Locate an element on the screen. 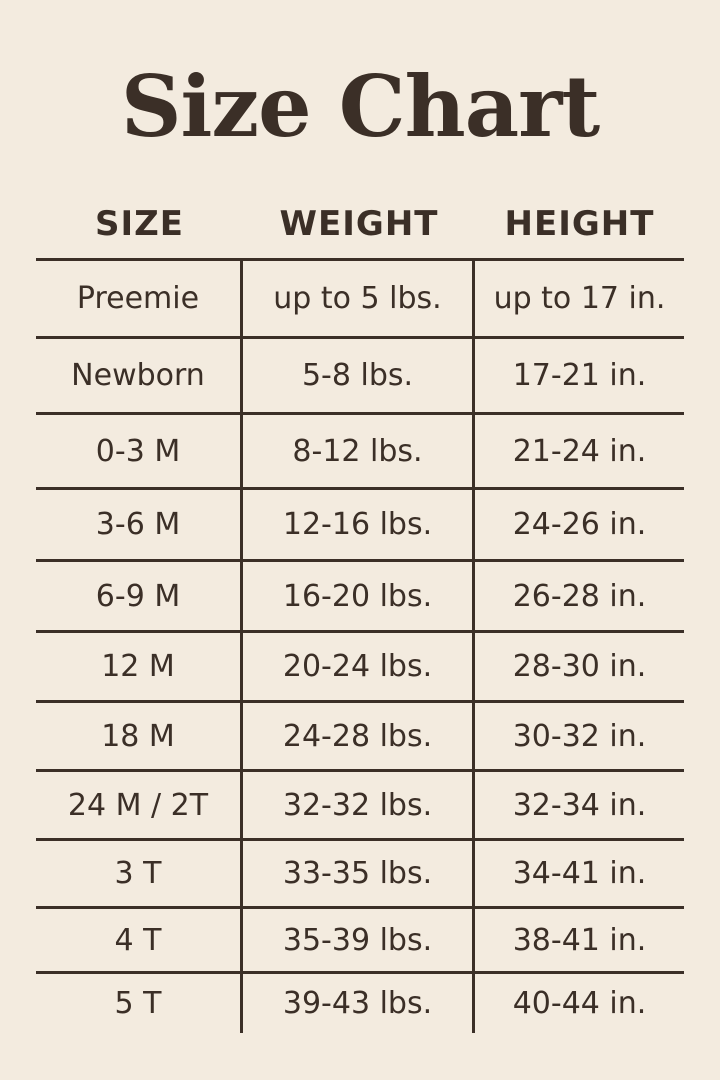 This screenshot has height=1080, width=720. header-weight: WEIGHT is located at coordinates (359, 224).